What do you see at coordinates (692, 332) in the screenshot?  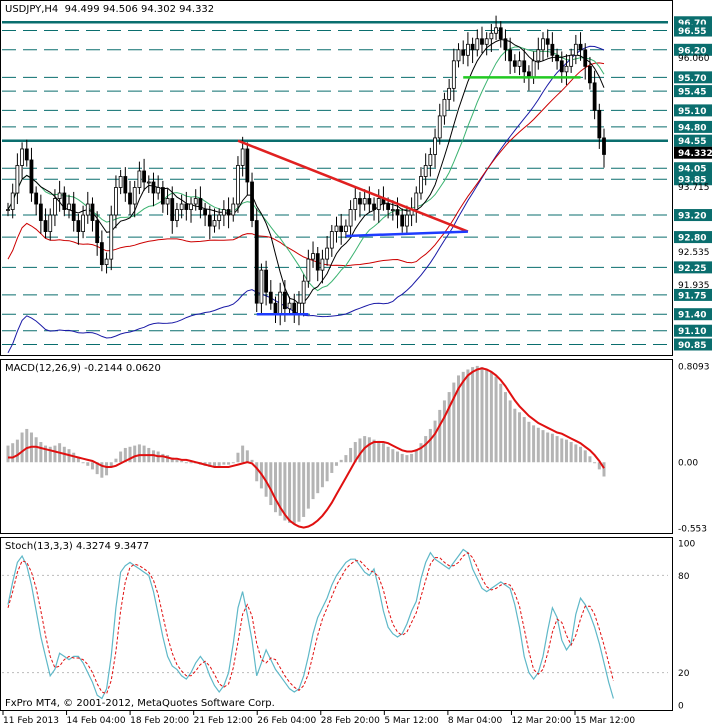 I see `level-label: 91.10` at bounding box center [692, 332].